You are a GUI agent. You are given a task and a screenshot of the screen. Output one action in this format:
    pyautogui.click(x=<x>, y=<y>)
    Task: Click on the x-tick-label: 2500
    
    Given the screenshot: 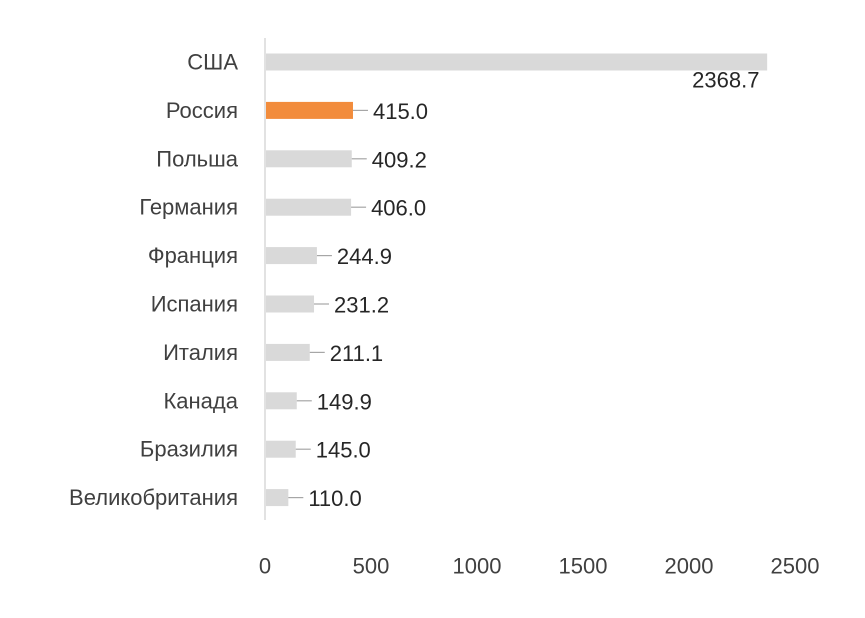 What is the action you would take?
    pyautogui.click(x=795, y=566)
    